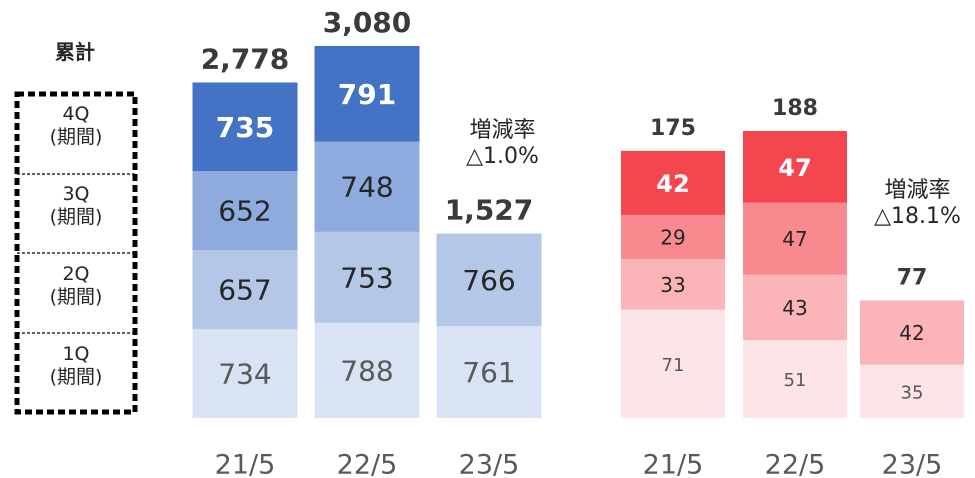  I want to click on legend-label: 3Q (期間), so click(76, 205).